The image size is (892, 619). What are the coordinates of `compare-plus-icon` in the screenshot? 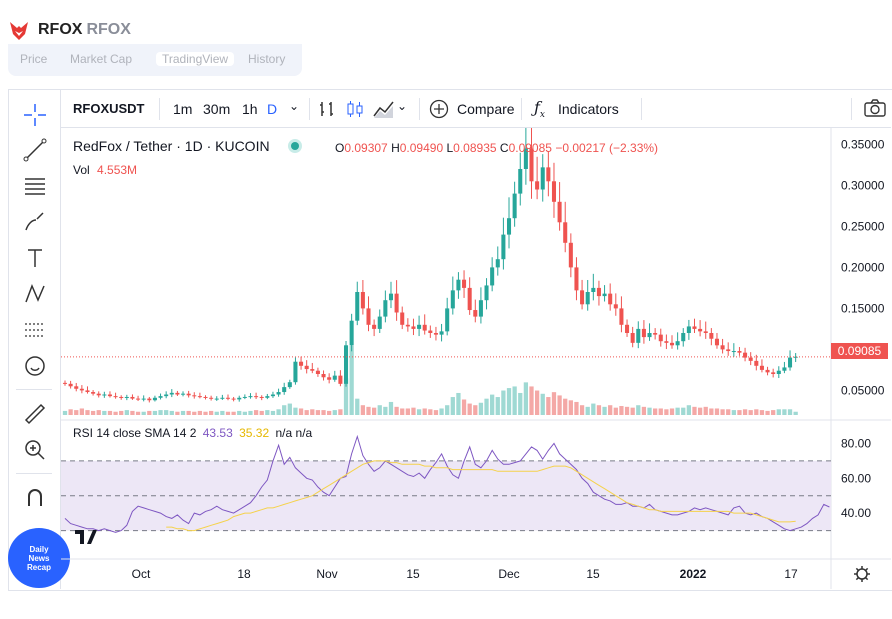 It's located at (439, 109).